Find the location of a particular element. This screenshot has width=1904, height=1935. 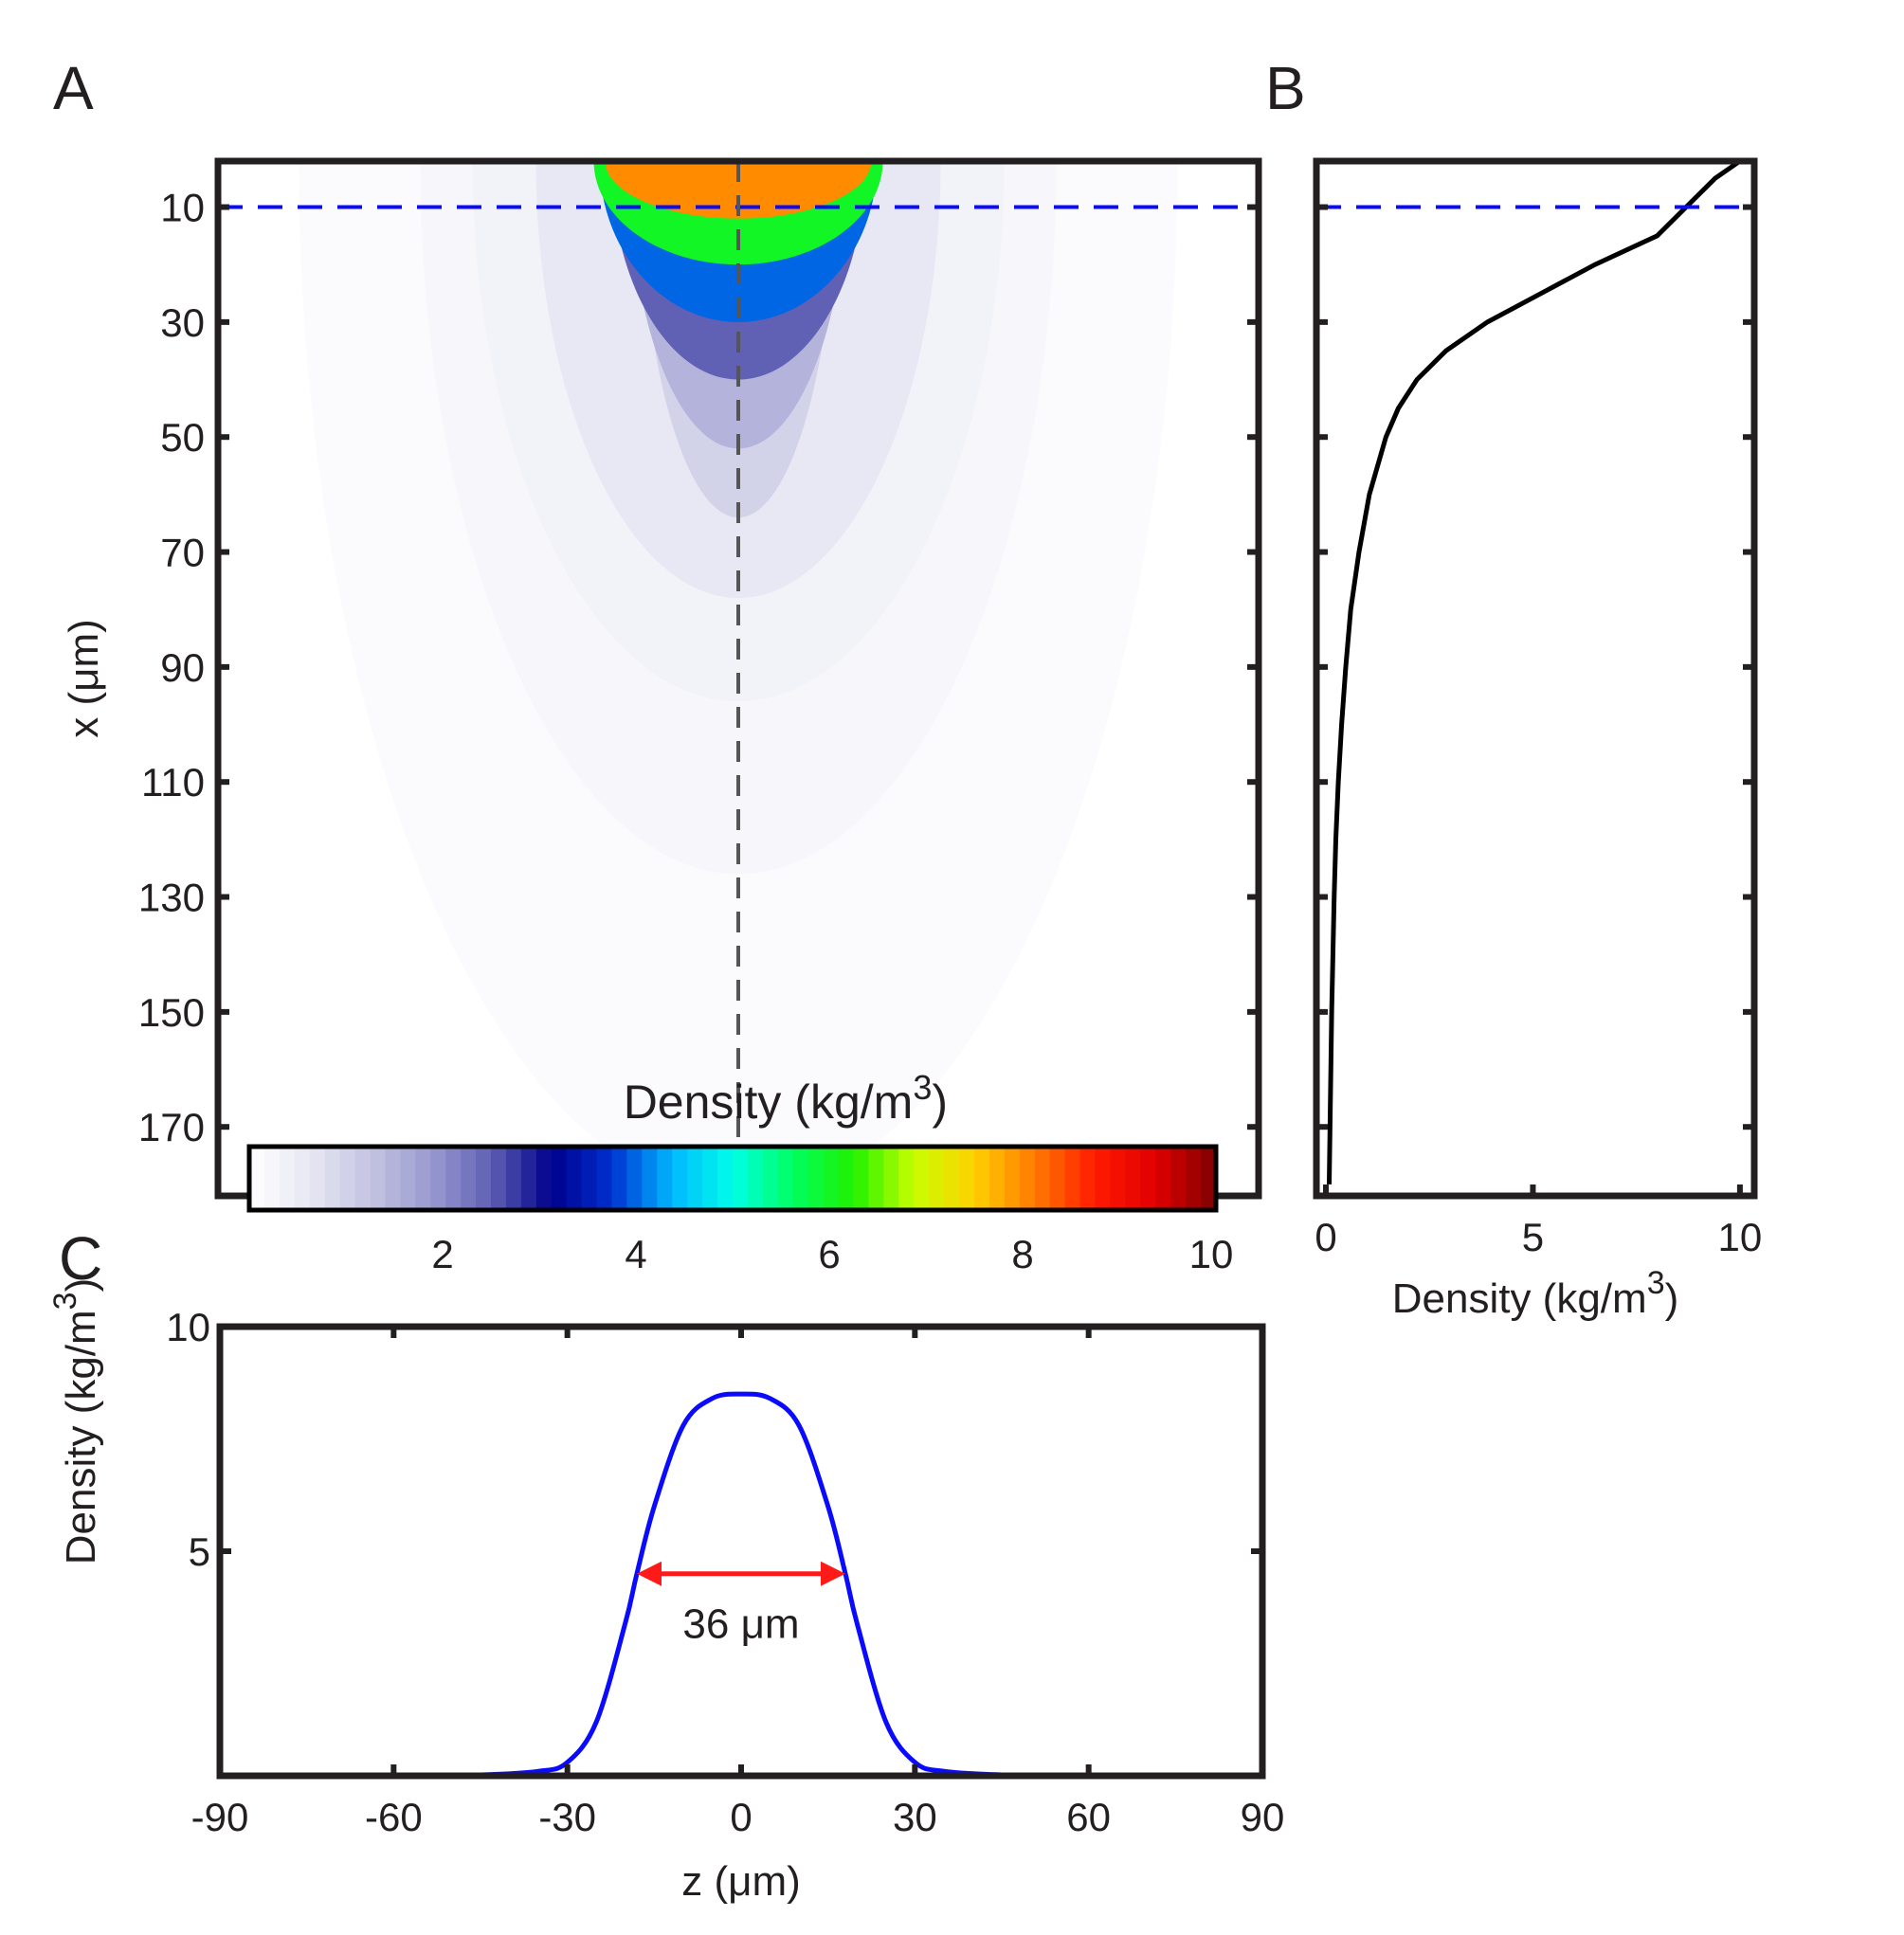

colorbar-tick-label: 2 is located at coordinates (442, 1254).